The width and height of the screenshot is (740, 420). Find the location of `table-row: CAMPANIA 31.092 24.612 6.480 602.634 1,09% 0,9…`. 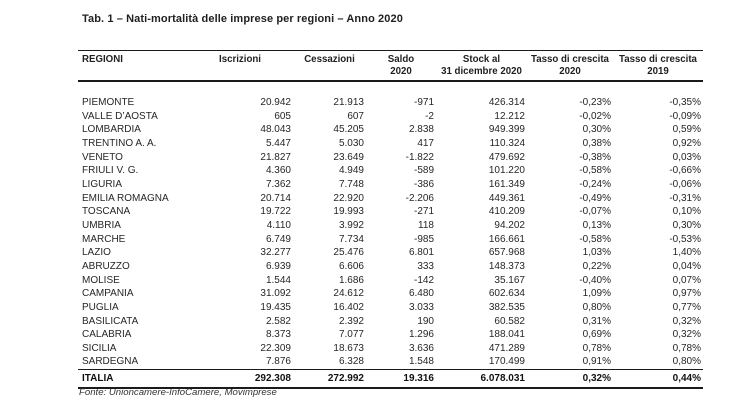

table-row: CAMPANIA 31.092 24.612 6.480 602.634 1,09% 0,9… is located at coordinates (390, 294).